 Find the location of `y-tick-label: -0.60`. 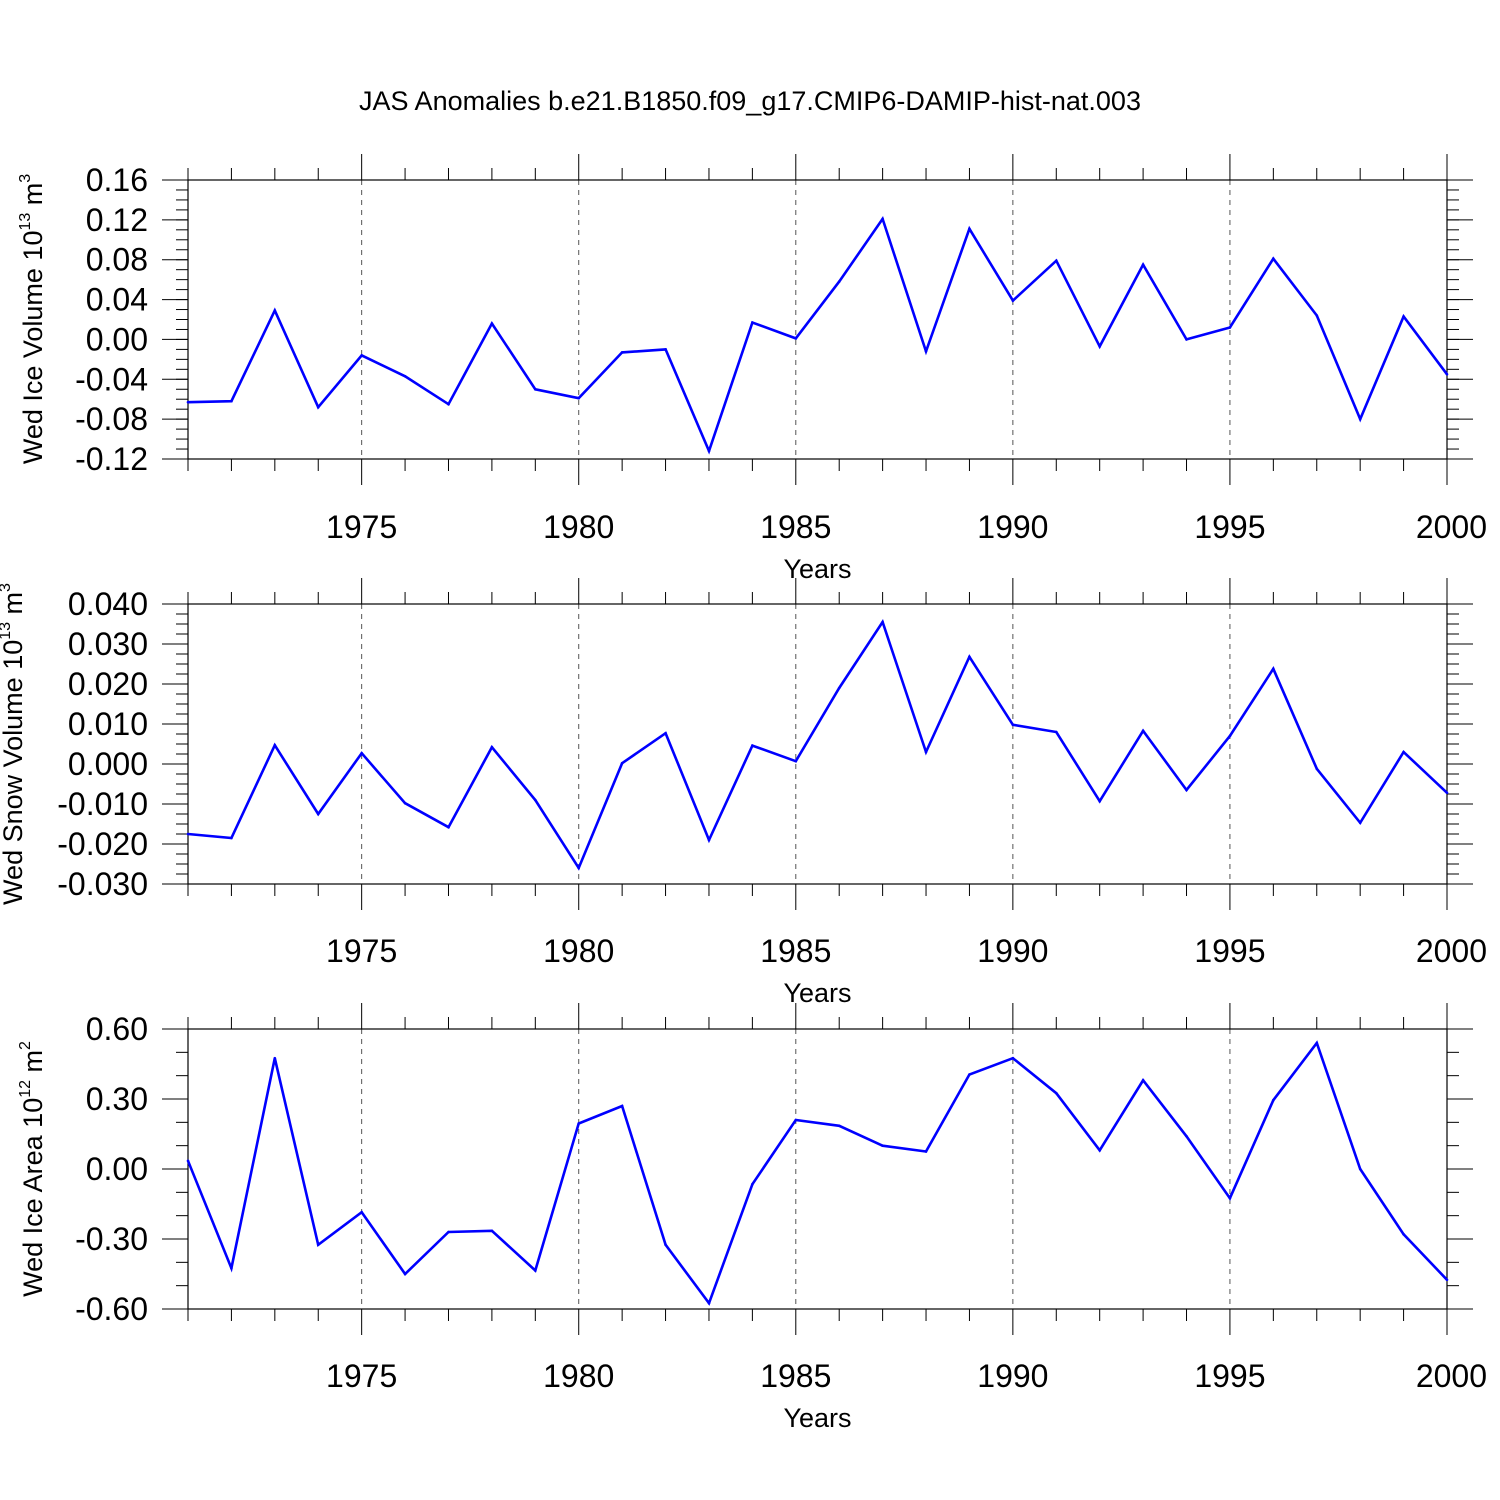

y-tick-label: -0.60 is located at coordinates (111, 1309).